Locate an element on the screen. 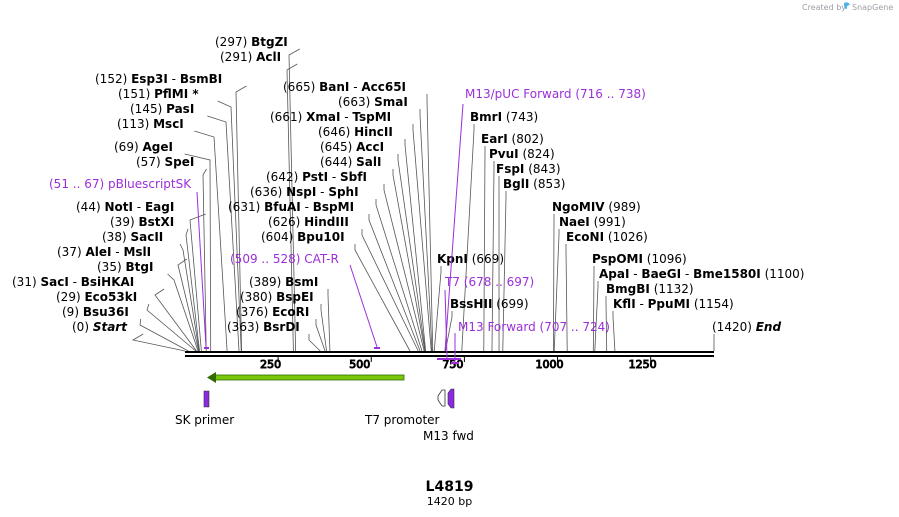 Image resolution: width=899 pixels, height=517 pixels. site-position: (626) is located at coordinates (284, 222).